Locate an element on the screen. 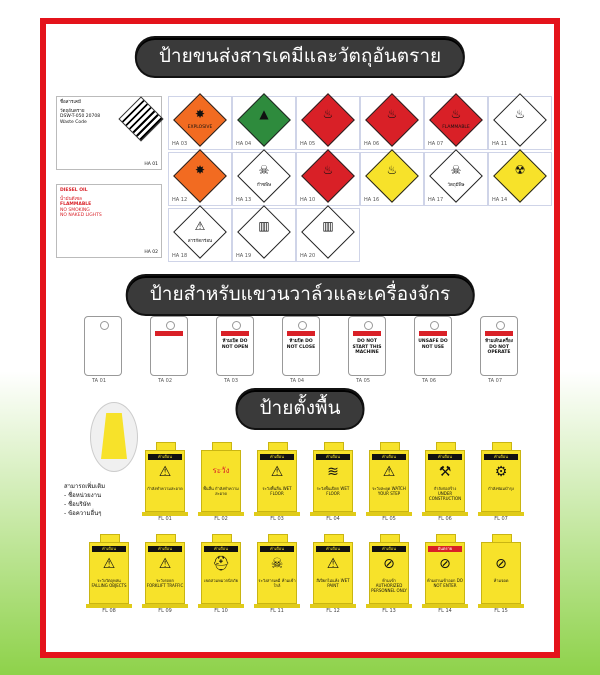 Image resolution: width=600 pixels, height=675 pixels. tag-code: TA 07 is located at coordinates (495, 381).